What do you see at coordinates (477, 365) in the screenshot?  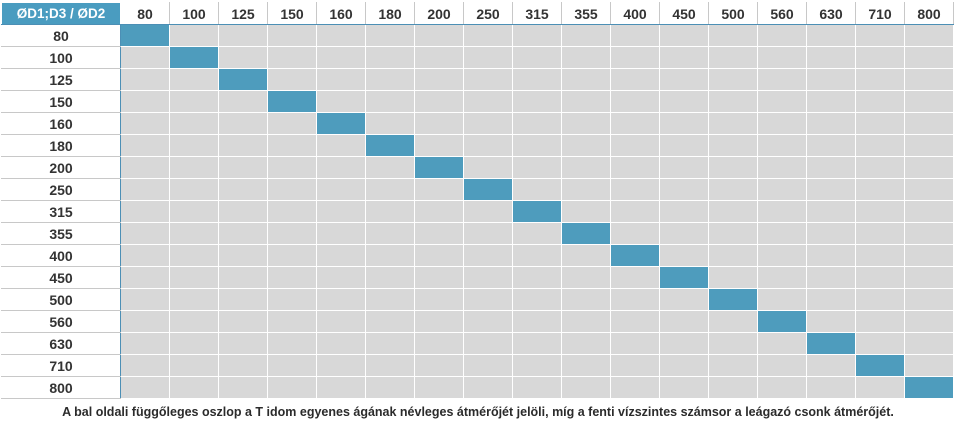 I see `table-row: 710` at bounding box center [477, 365].